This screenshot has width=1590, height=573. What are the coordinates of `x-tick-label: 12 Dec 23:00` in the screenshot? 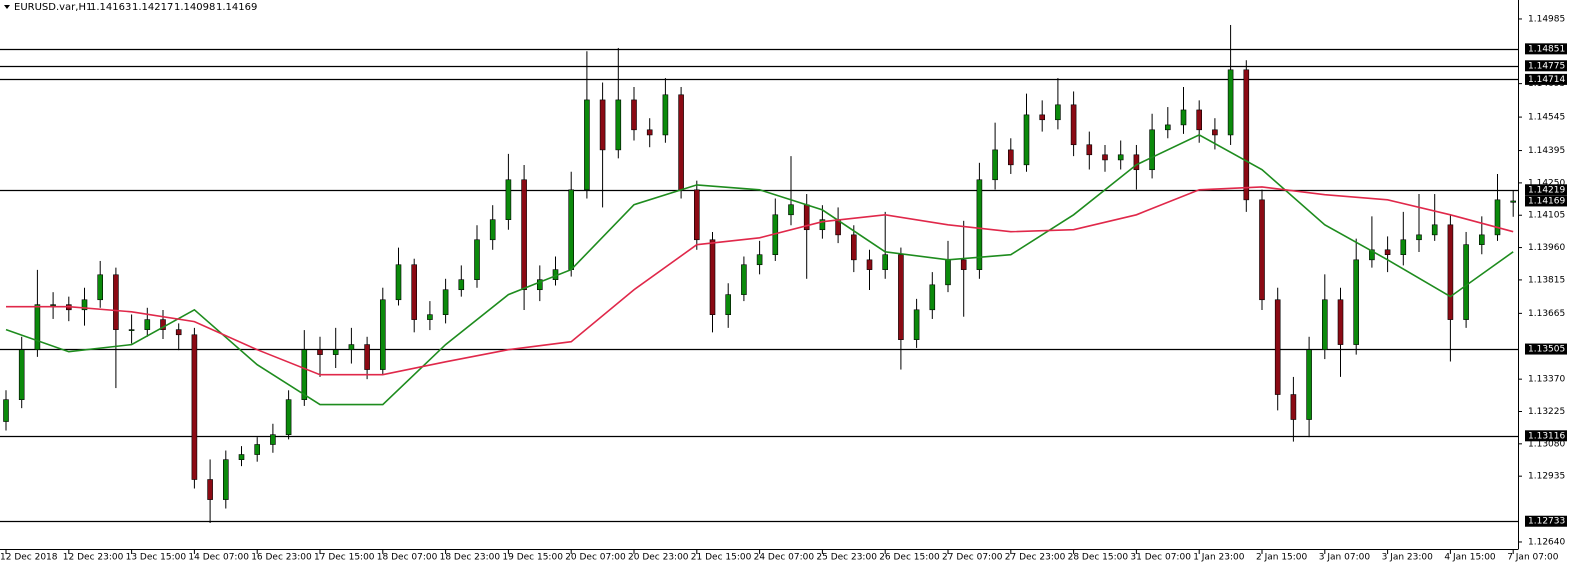 It's located at (93, 558).